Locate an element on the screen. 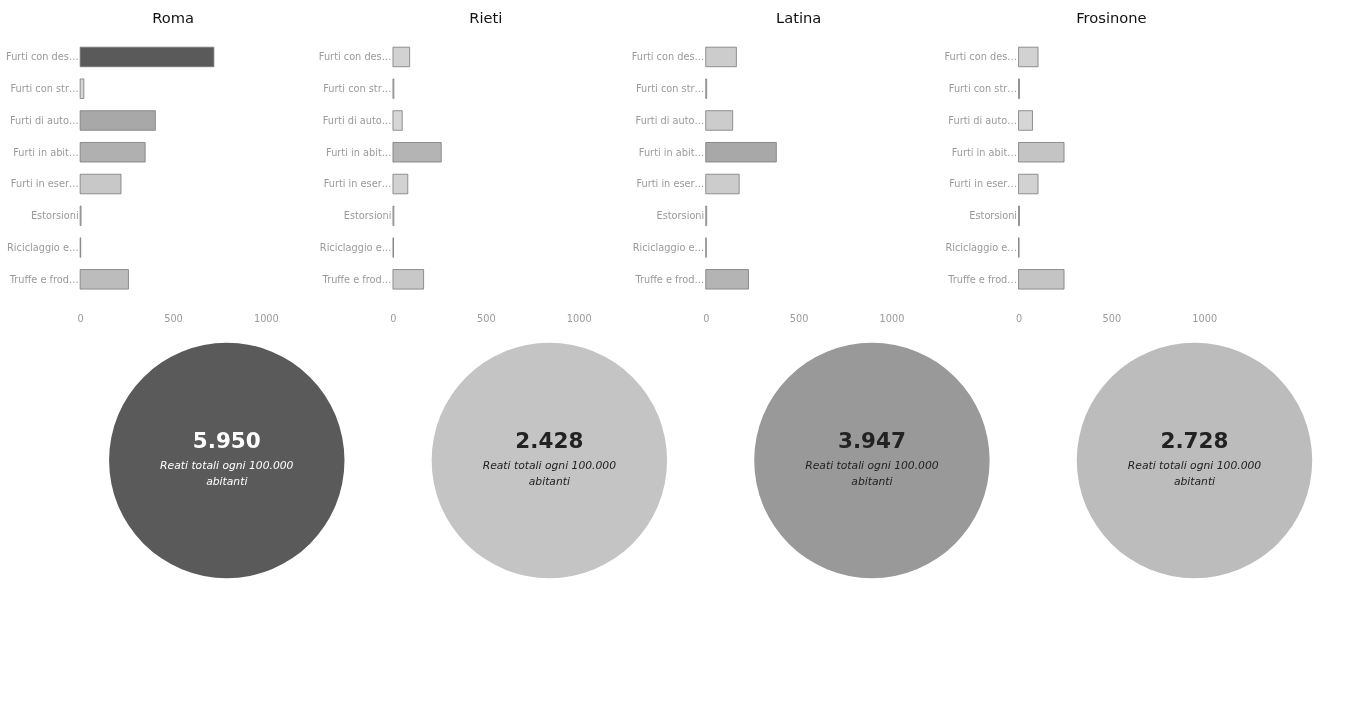 The width and height of the screenshot is (1346, 704). data-label: 5.950 is located at coordinates (226, 440).